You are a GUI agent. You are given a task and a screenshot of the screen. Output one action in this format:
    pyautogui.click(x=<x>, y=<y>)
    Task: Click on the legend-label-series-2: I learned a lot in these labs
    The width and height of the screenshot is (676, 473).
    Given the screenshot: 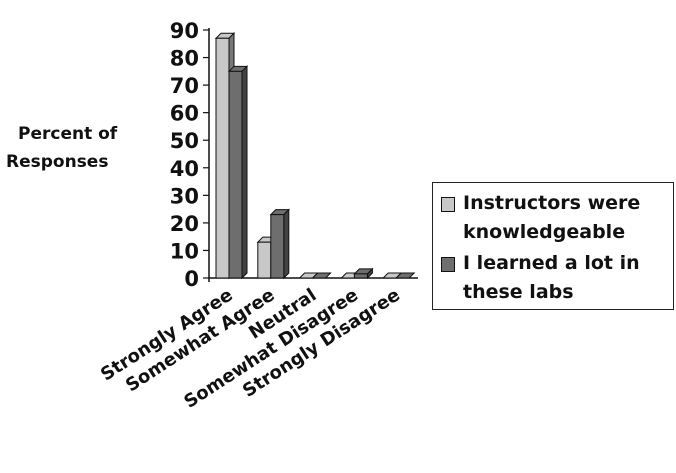 What is the action you would take?
    pyautogui.click(x=551, y=277)
    